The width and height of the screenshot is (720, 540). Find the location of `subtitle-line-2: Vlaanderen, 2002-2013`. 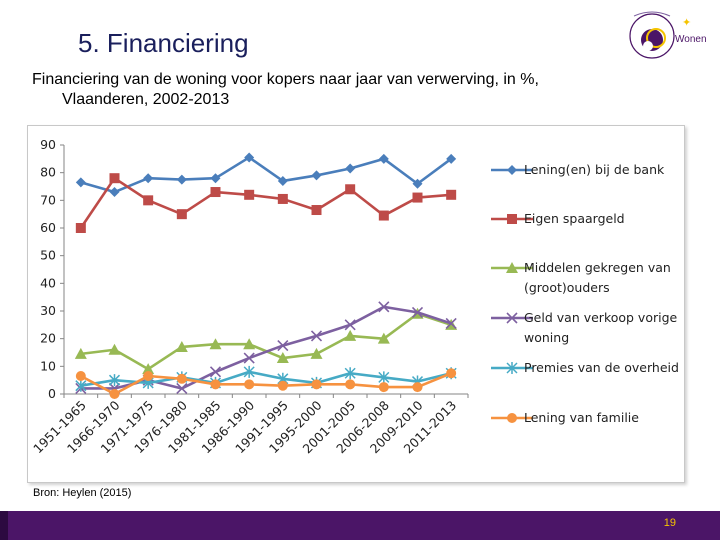

subtitle-line-2: Vlaanderen, 2002-2013 is located at coordinates (146, 99).